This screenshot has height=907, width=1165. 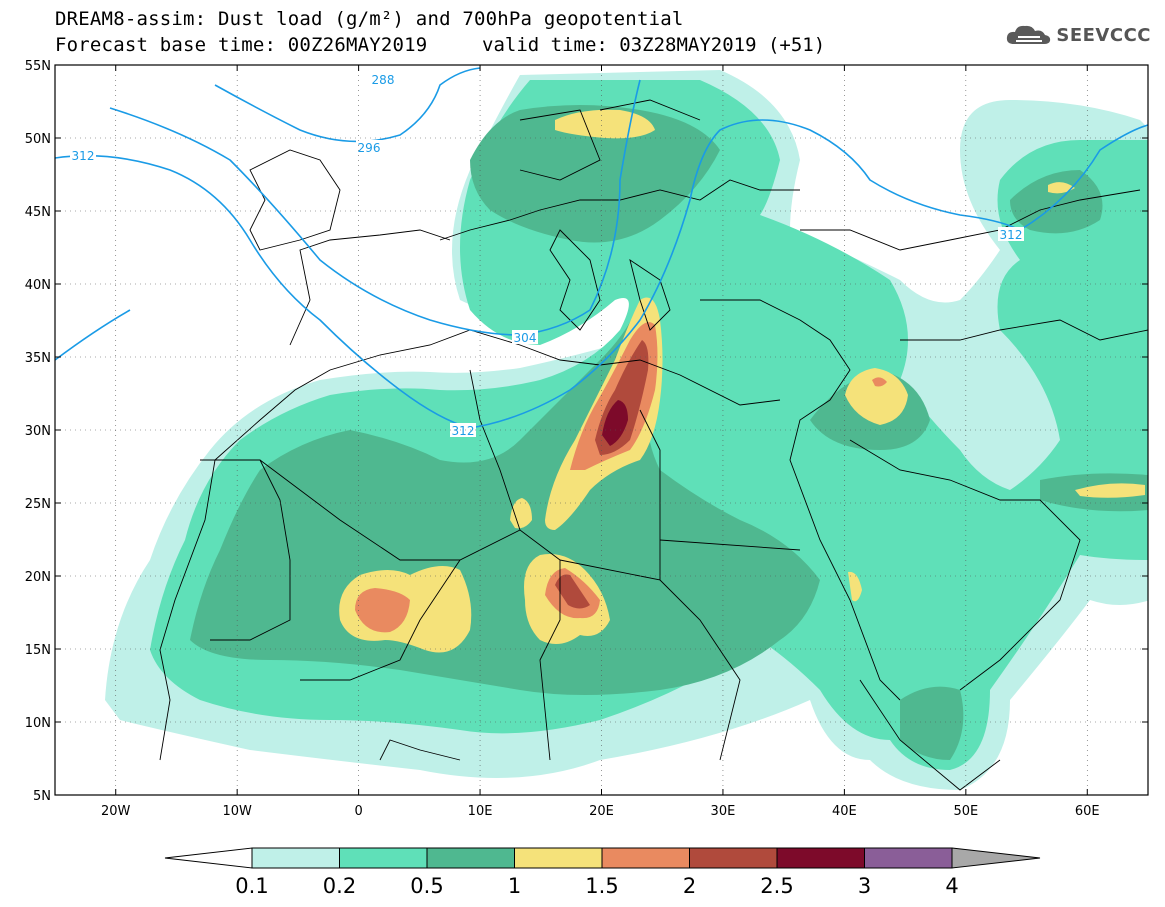 I want to click on colorbar-label: 1, so click(x=514, y=886).